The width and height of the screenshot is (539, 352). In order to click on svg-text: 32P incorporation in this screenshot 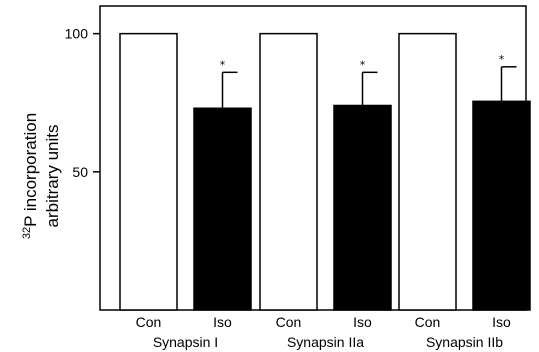, I will do `click(30, 176)`.